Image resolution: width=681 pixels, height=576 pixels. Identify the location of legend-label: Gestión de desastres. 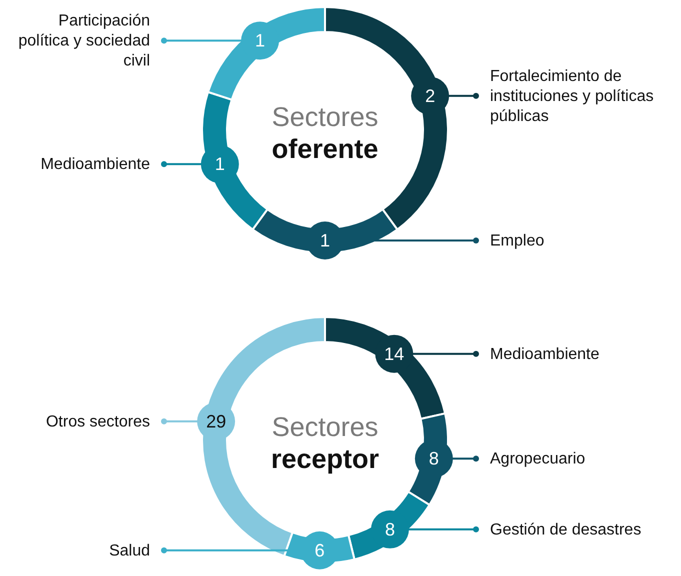
(566, 529).